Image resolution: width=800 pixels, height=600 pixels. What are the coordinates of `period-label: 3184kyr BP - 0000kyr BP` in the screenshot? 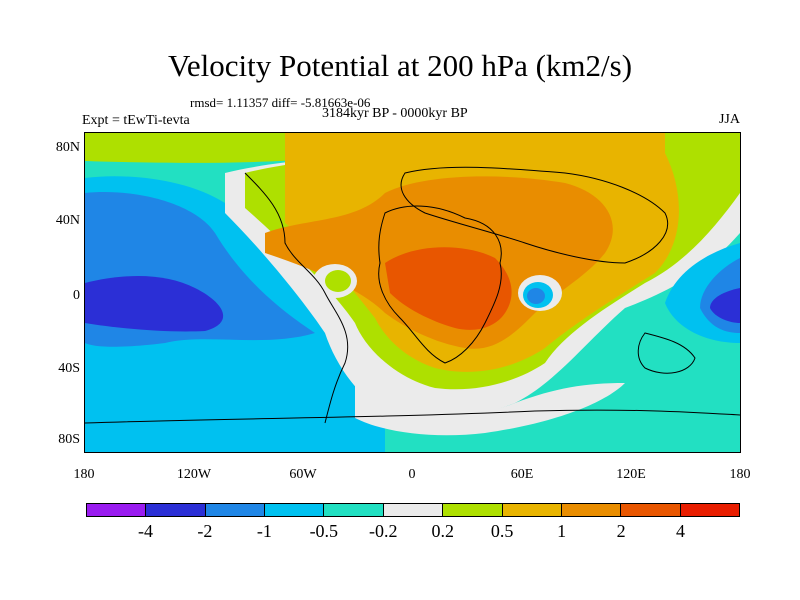 It's located at (395, 113).